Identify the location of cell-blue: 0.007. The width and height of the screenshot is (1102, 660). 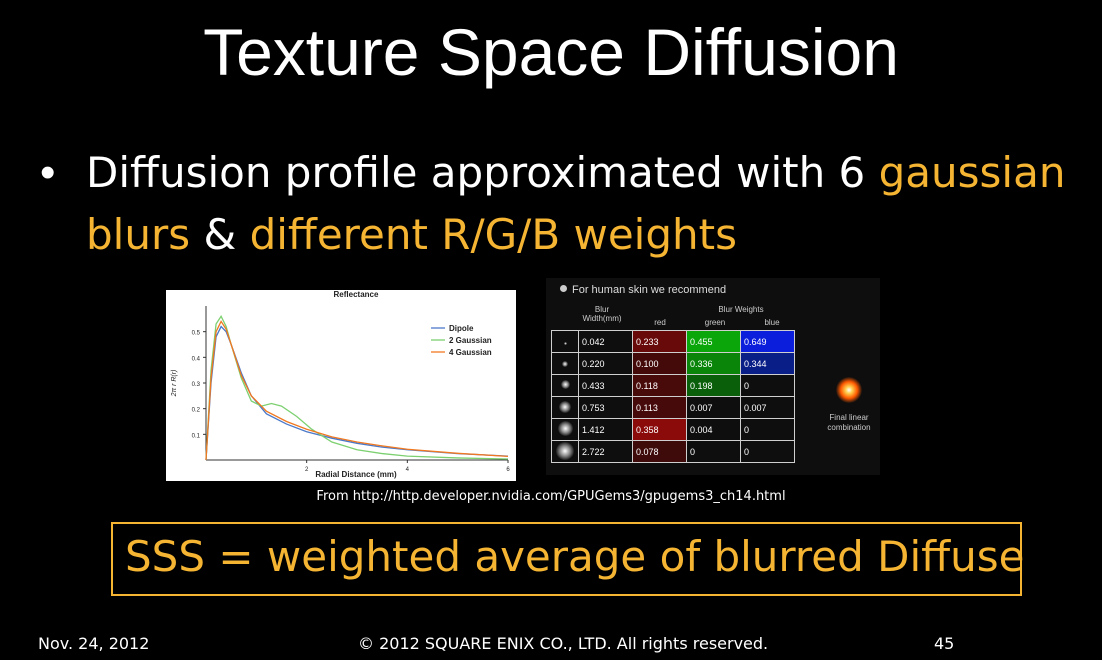
(767, 407).